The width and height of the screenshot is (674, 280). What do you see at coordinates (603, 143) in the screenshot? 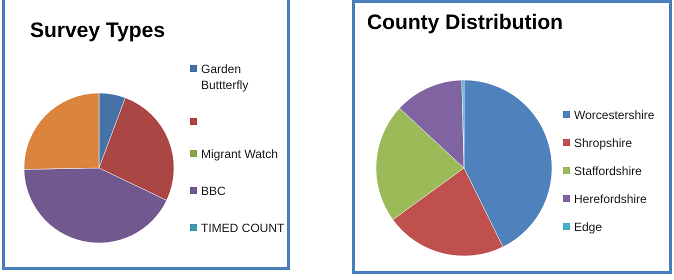
I see `legend-label: Shropshire` at bounding box center [603, 143].